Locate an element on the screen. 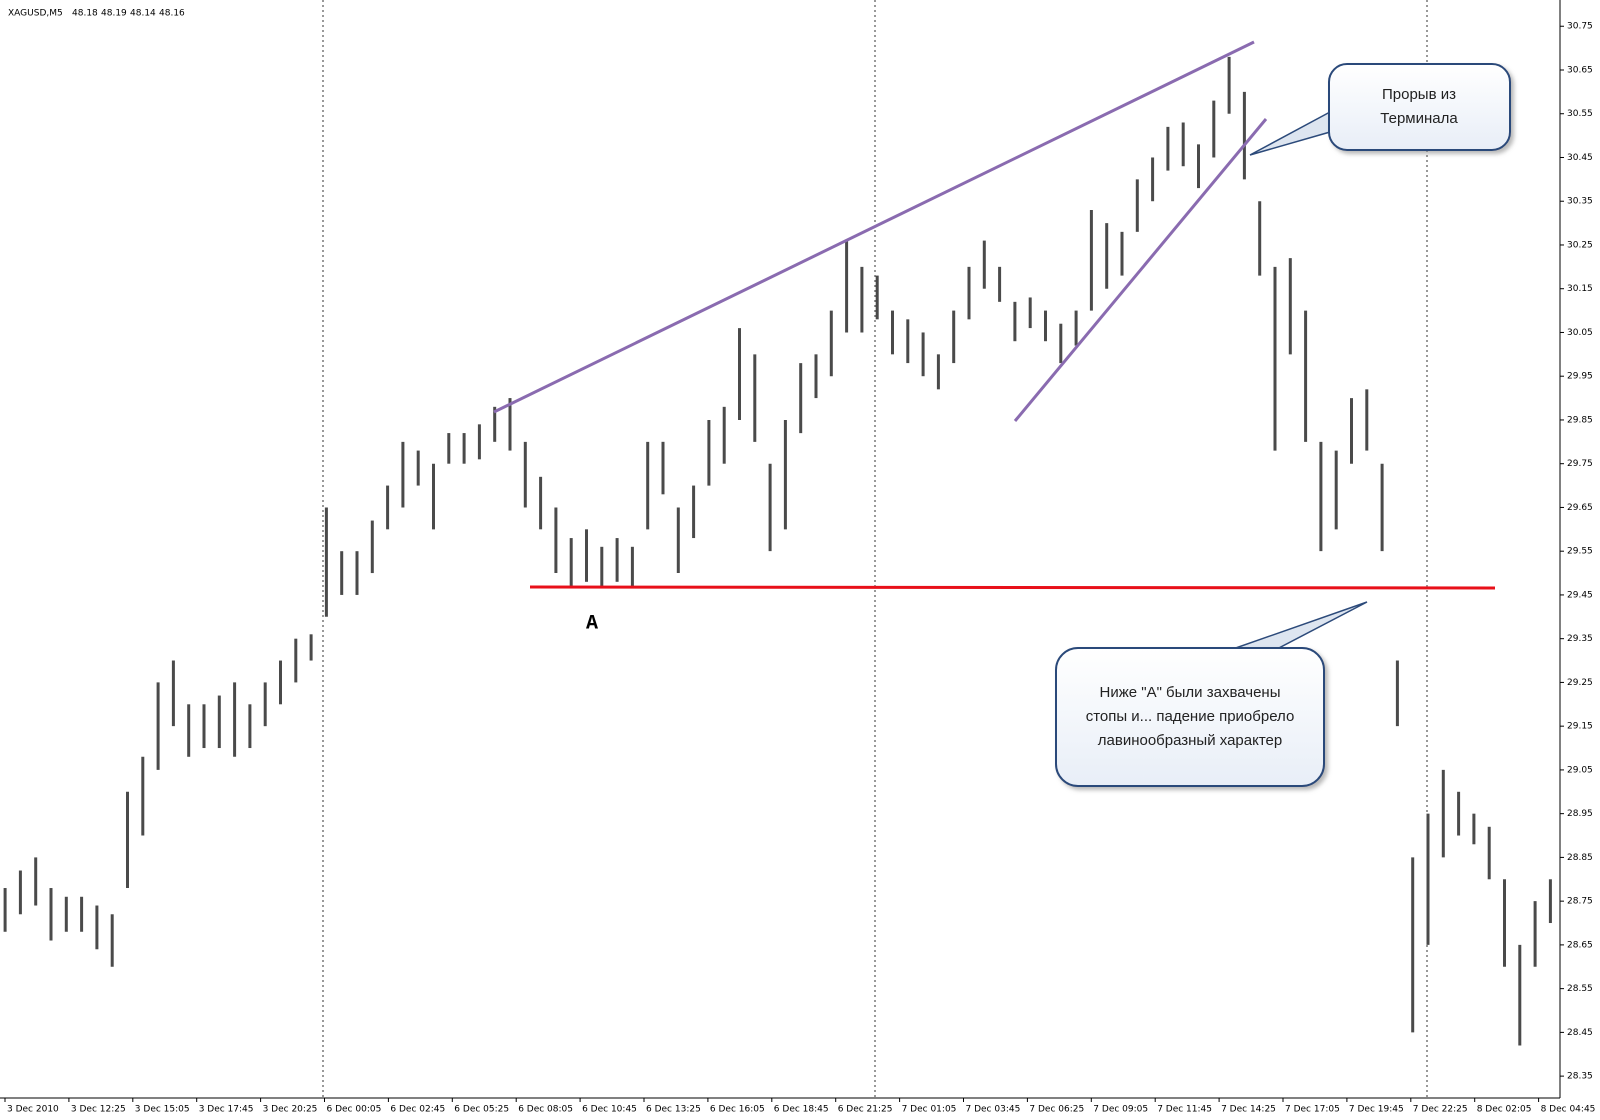 This screenshot has height=1120, width=1600. trend-line is located at coordinates (1140, 270).